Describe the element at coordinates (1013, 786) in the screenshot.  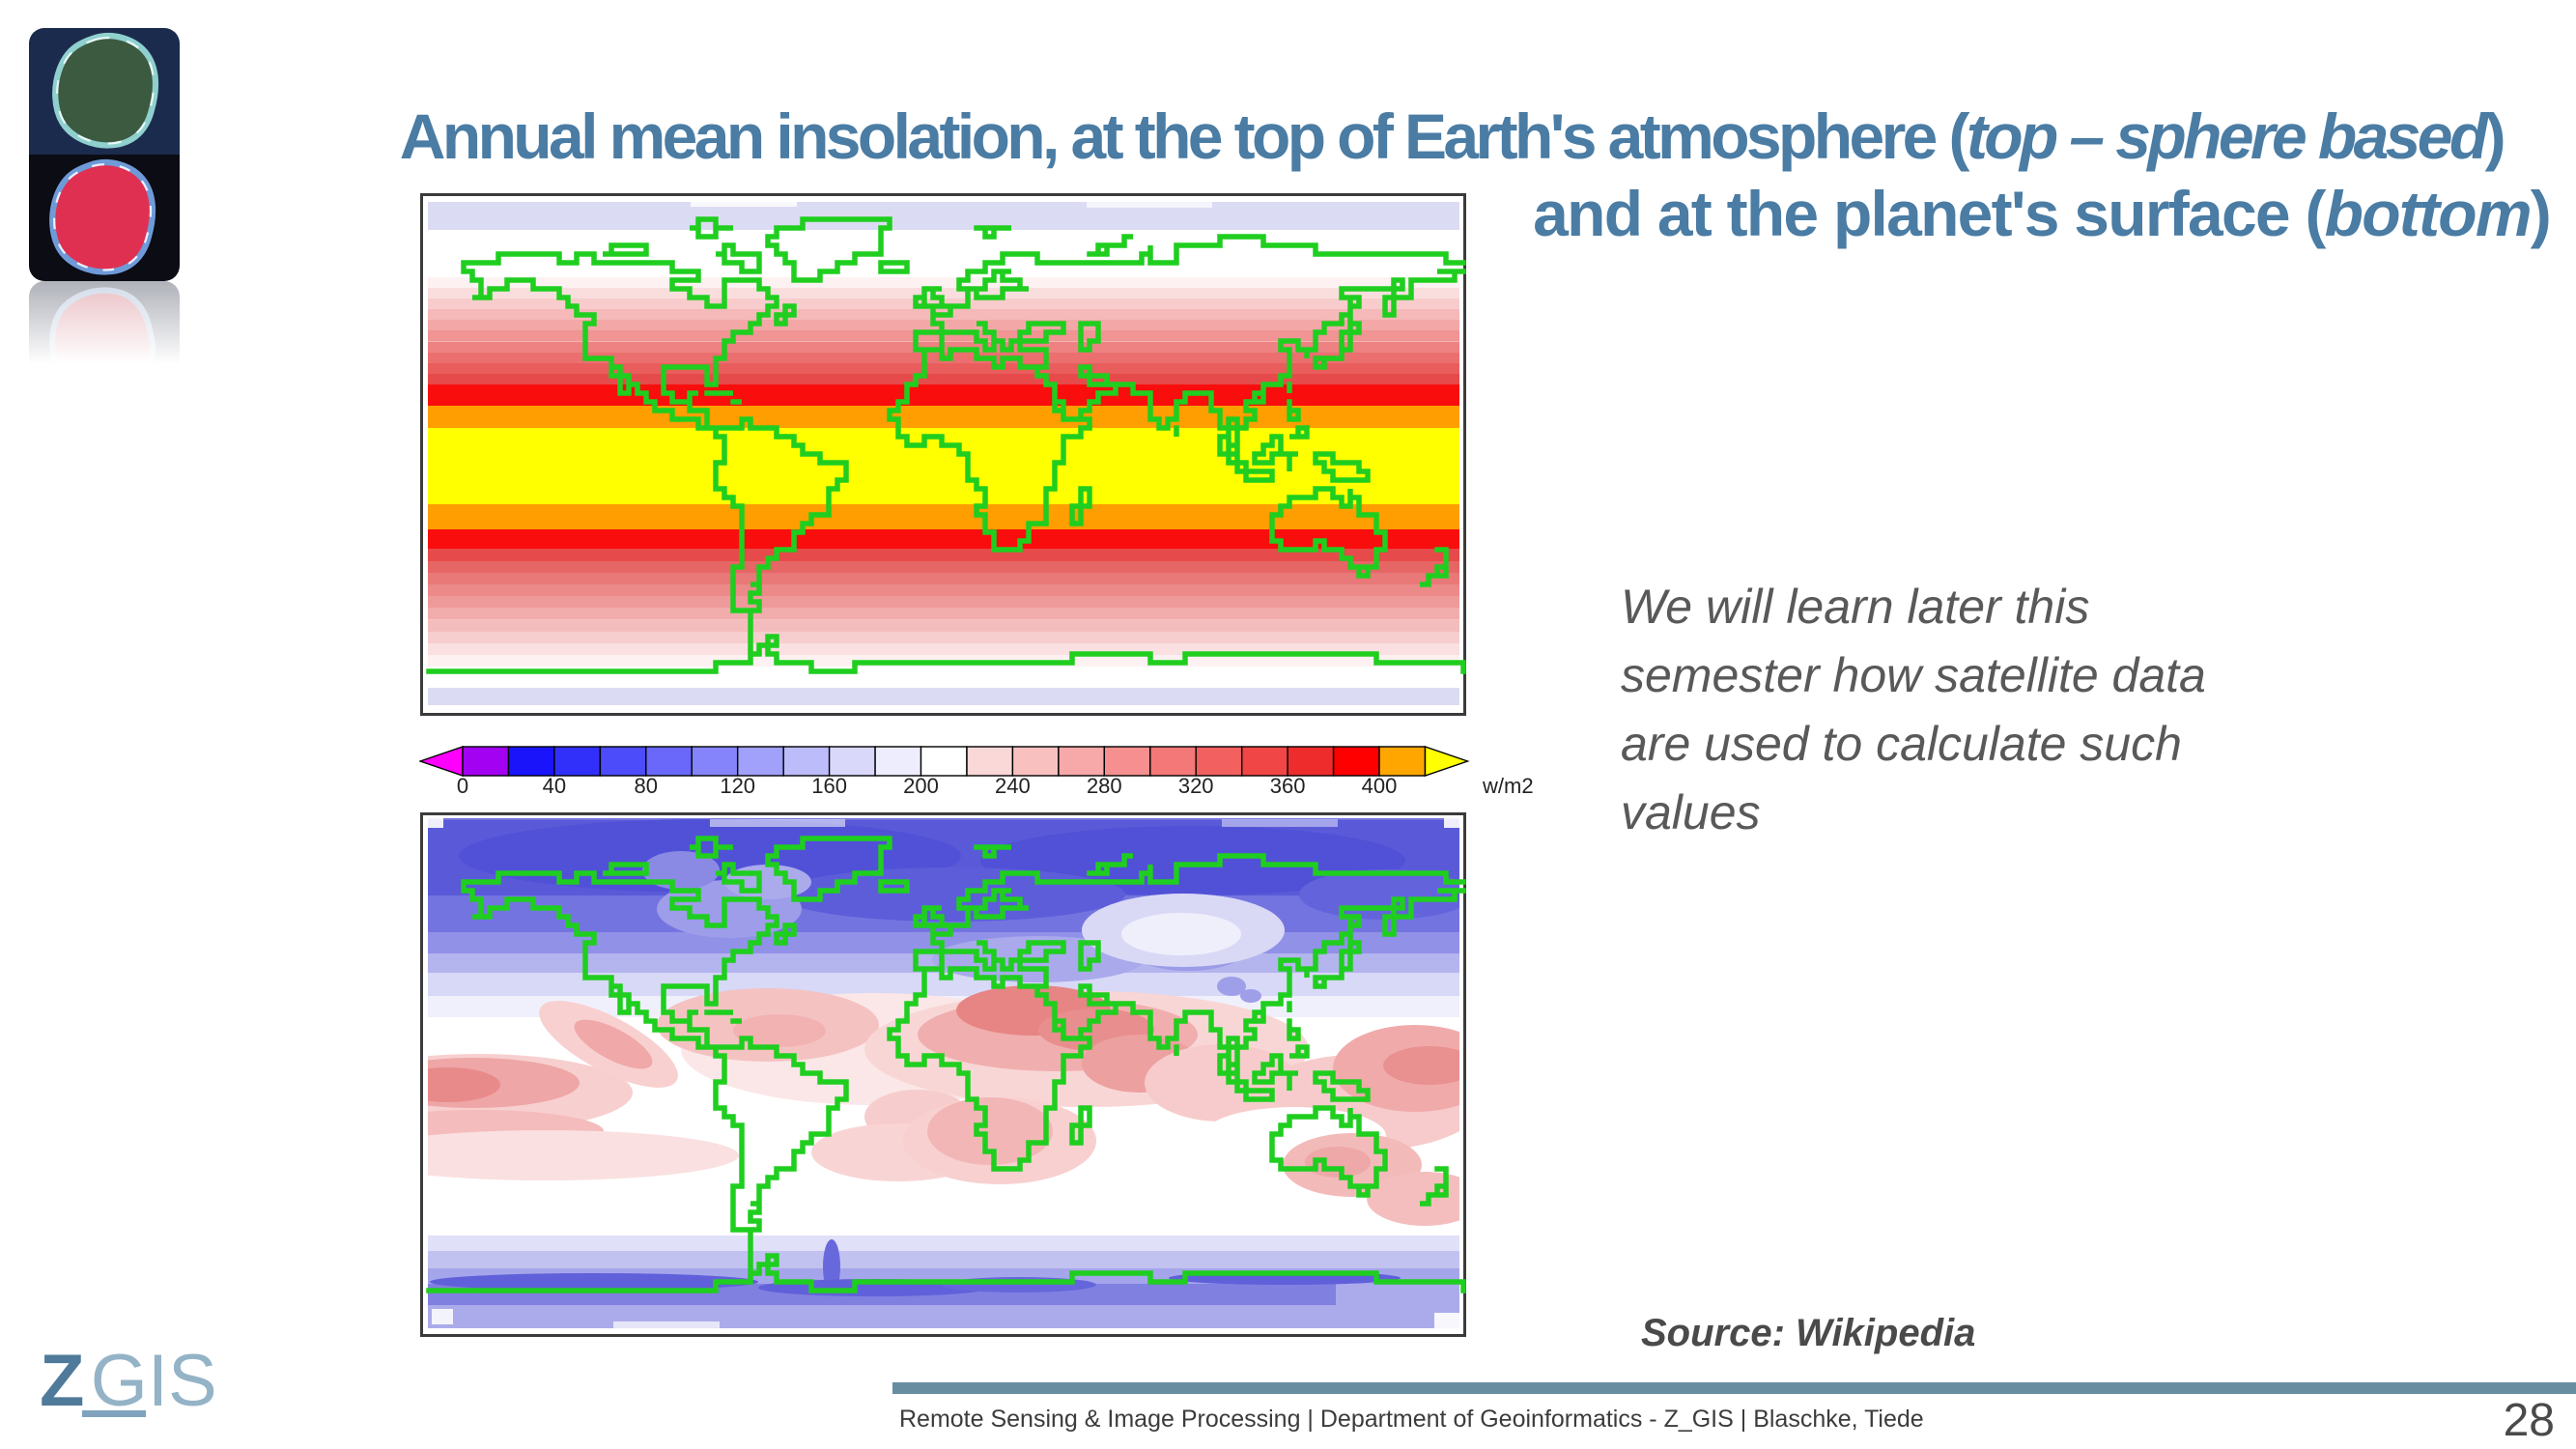
I see `svg-text: 240` at that location.